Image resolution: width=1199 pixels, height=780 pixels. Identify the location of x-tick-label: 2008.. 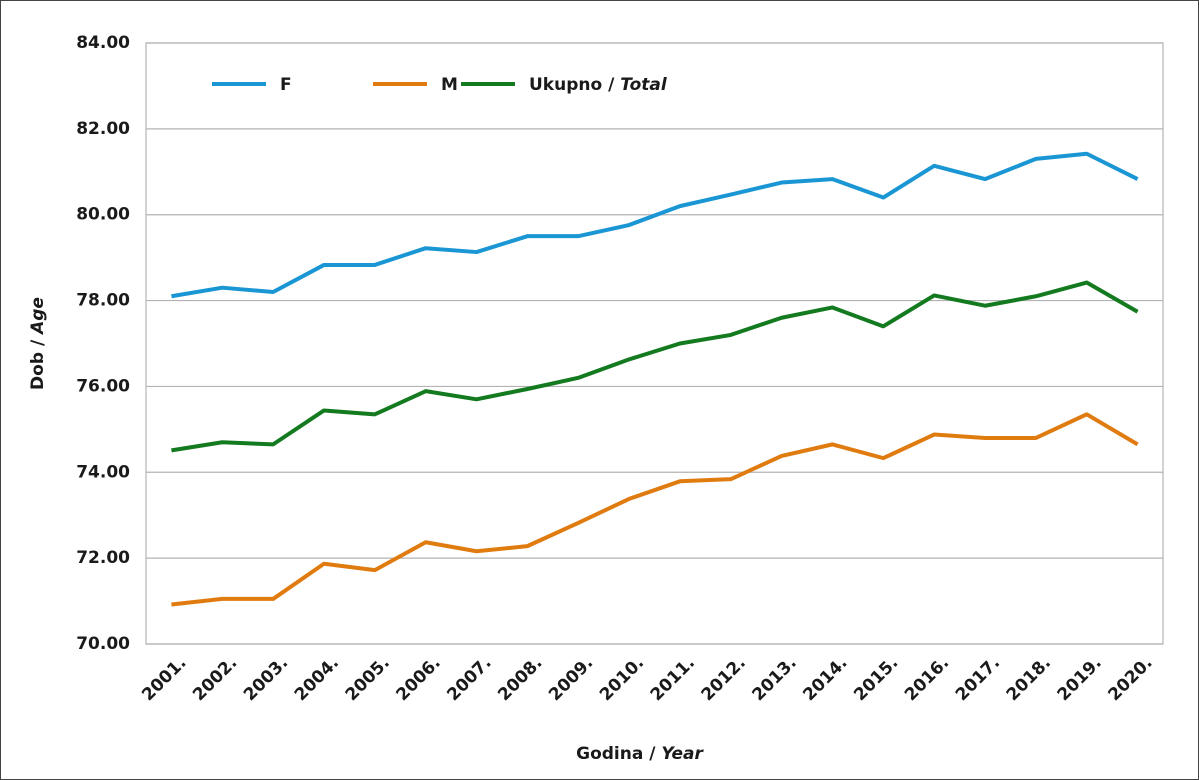
(520, 679).